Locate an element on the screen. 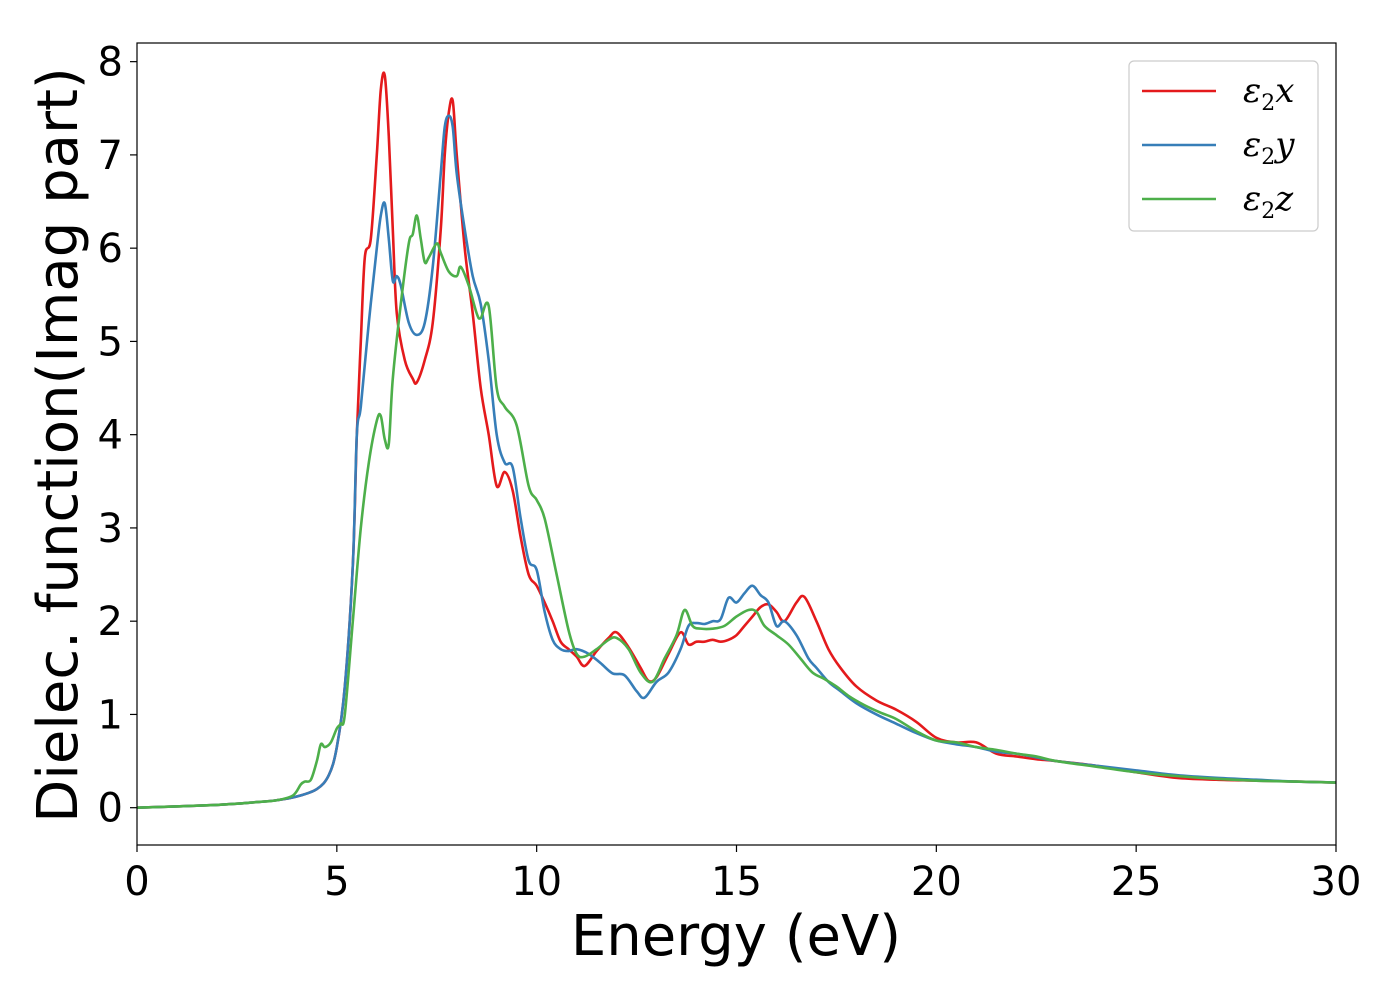  legend: ε2x ε2y ε2z is located at coordinates (1223, 146).